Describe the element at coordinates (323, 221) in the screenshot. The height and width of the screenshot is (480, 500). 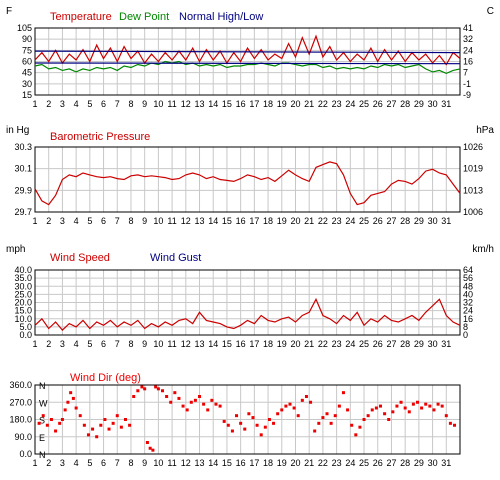
I see `day-label: 22` at that location.